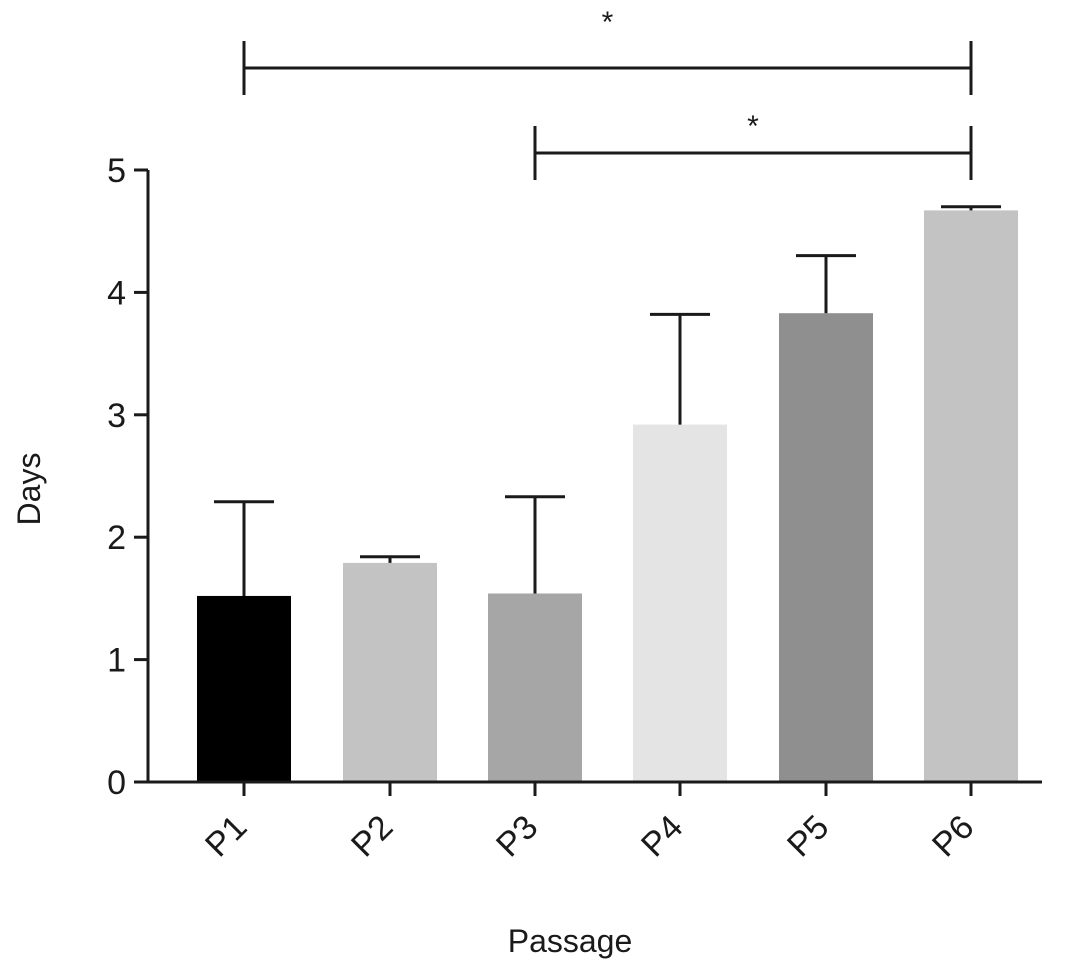 The width and height of the screenshot is (1087, 974). What do you see at coordinates (29, 489) in the screenshot?
I see `y-axis-title: Days` at bounding box center [29, 489].